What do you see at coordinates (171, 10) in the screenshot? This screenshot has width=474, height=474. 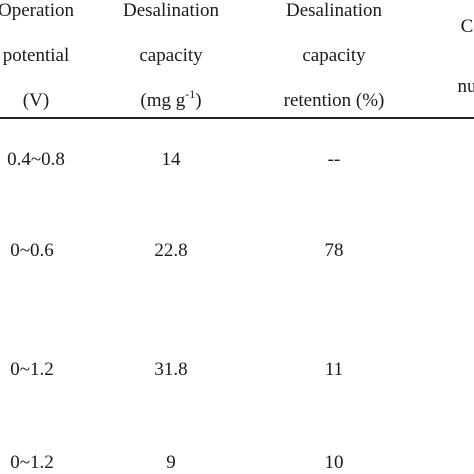 I see `header-desalination-capacity-line1: Desalination` at bounding box center [171, 10].